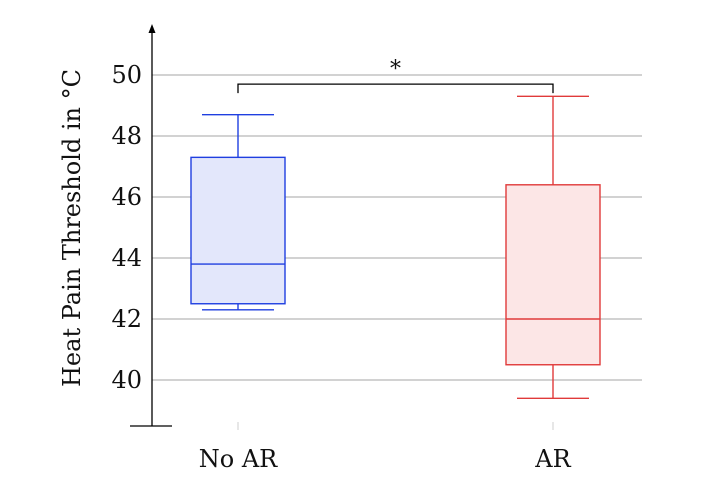 The image size is (720, 496). I want to click on box-ar, so click(553, 247).